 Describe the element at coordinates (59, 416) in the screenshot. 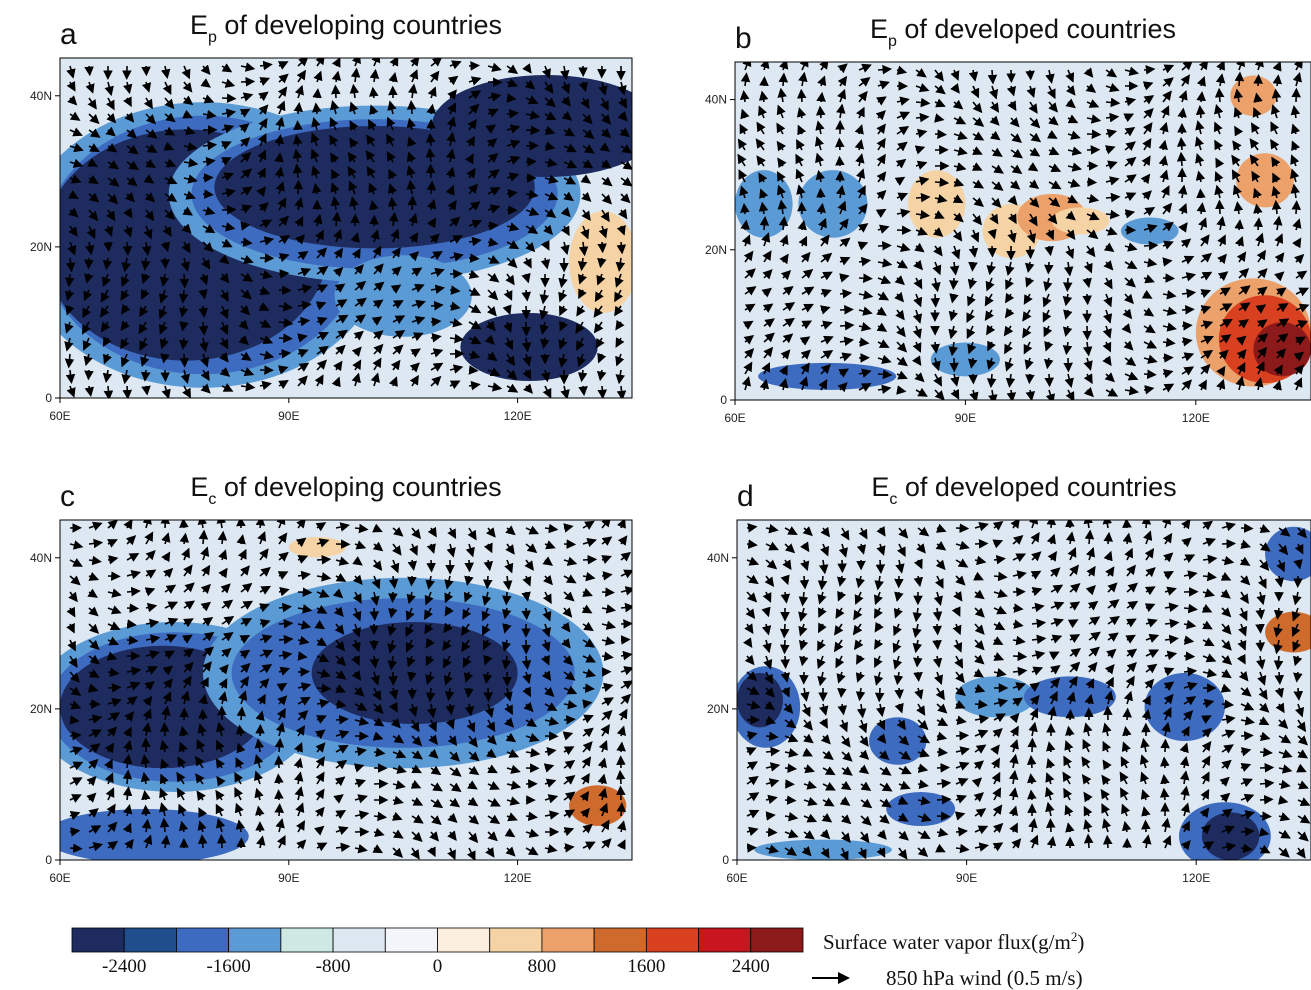

I see `x-tick-label: 60E` at that location.